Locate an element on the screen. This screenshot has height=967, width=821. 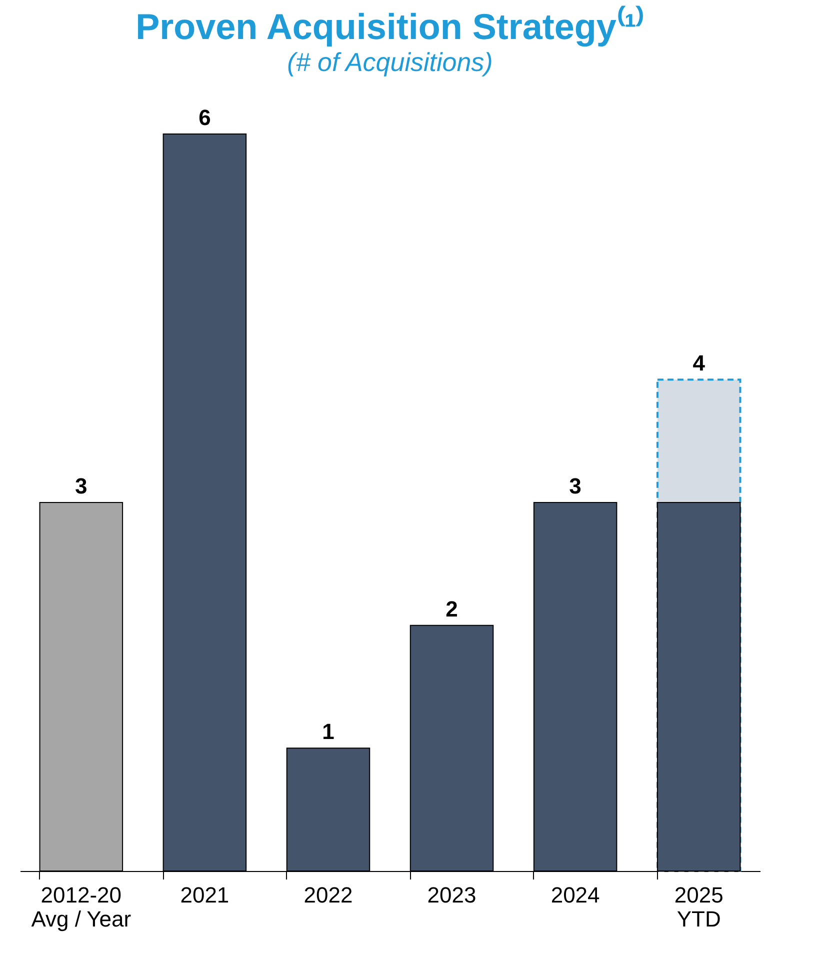
chart-title: Proven Acquisition Strategy⁽¹⁾ is located at coordinates (390, 26).